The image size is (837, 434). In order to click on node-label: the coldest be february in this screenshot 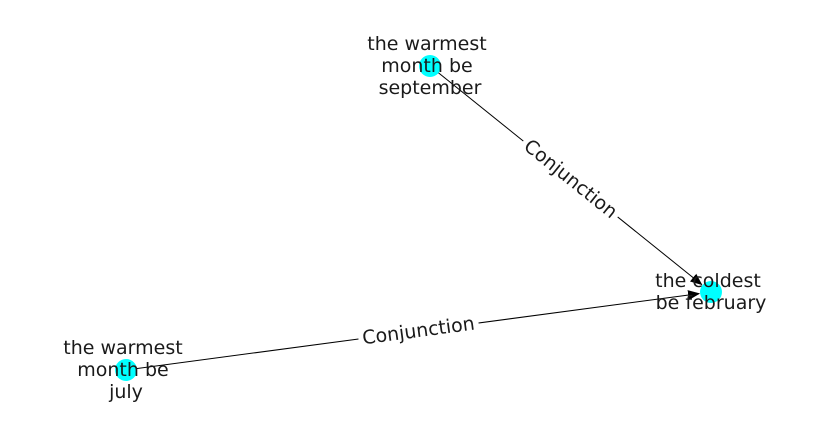, I will do `click(711, 289)`.